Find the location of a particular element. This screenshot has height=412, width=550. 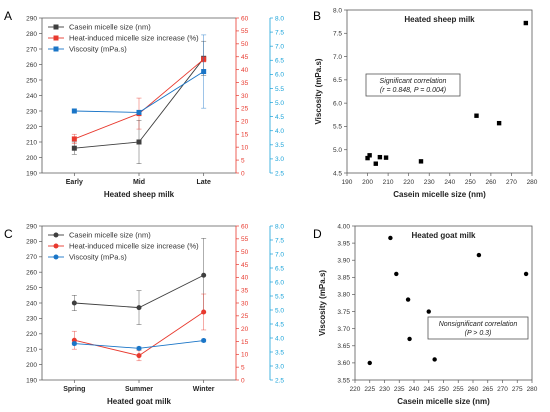

panel-letter: D is located at coordinates (317, 234).